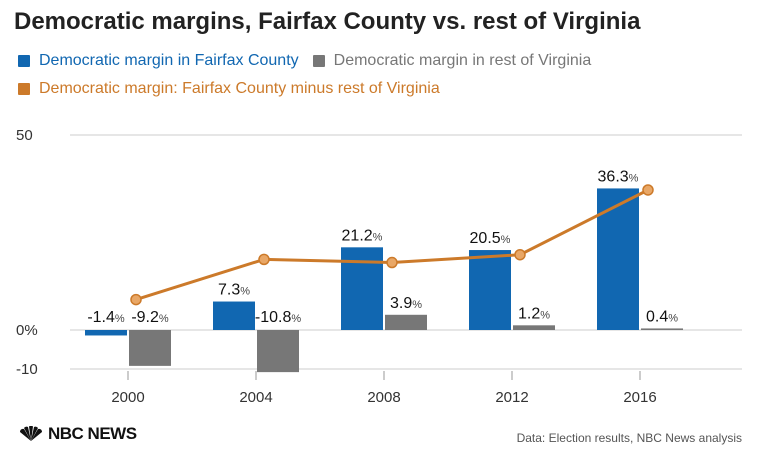 This screenshot has width=760, height=463. What do you see at coordinates (27, 330) in the screenshot?
I see `y-tick-label: 0%` at bounding box center [27, 330].